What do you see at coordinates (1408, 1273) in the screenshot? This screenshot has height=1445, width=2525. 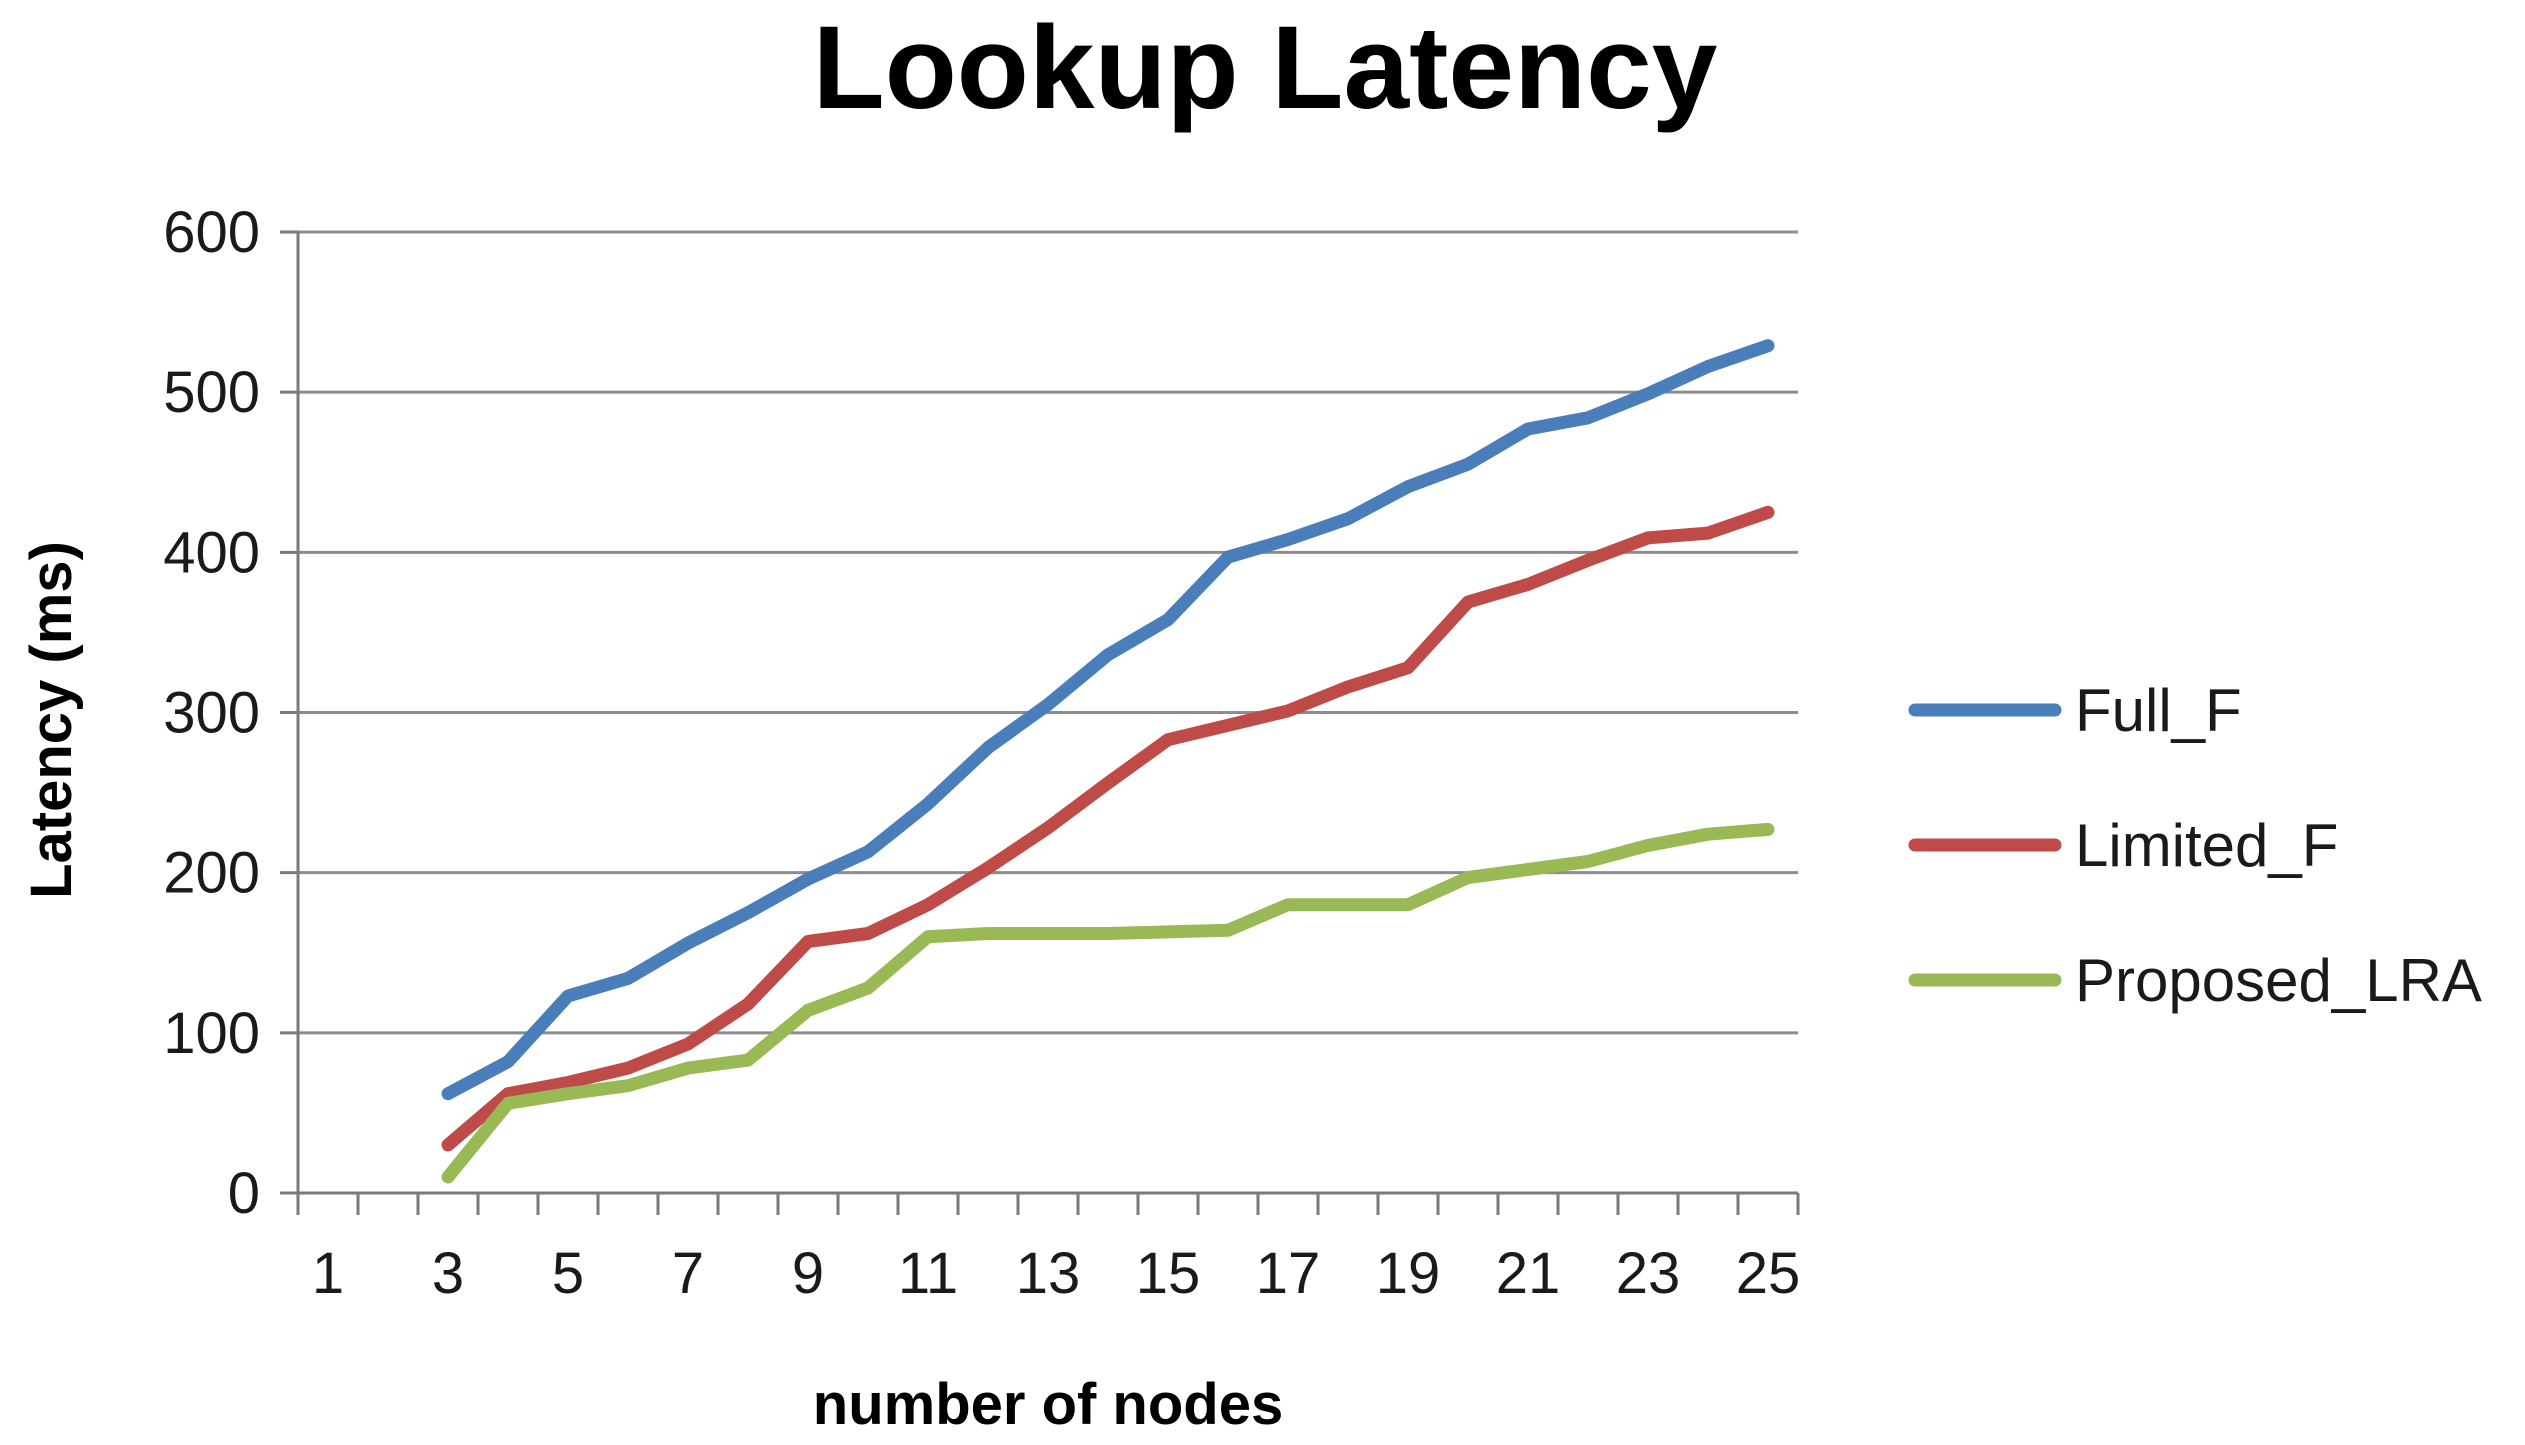 I see `x-tick-label: 19` at bounding box center [1408, 1273].